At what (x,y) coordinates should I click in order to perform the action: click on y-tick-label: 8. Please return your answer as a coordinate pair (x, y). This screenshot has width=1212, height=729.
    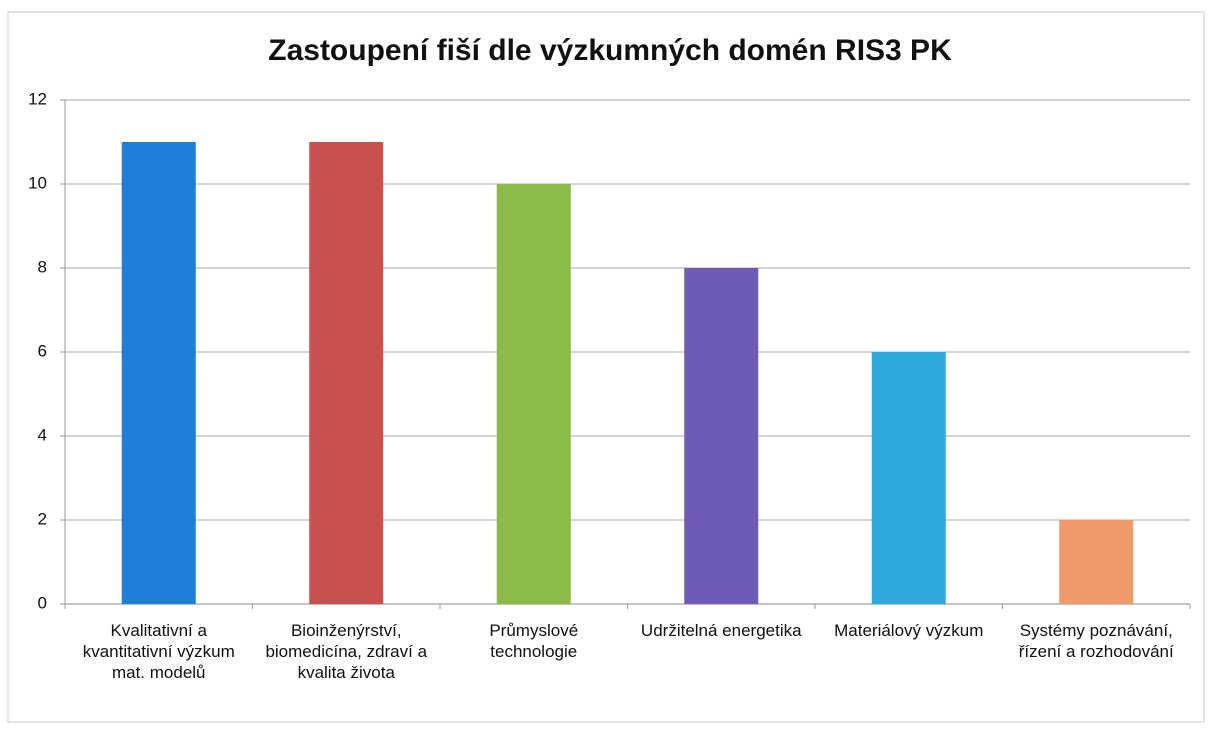
    Looking at the image, I should click on (42, 266).